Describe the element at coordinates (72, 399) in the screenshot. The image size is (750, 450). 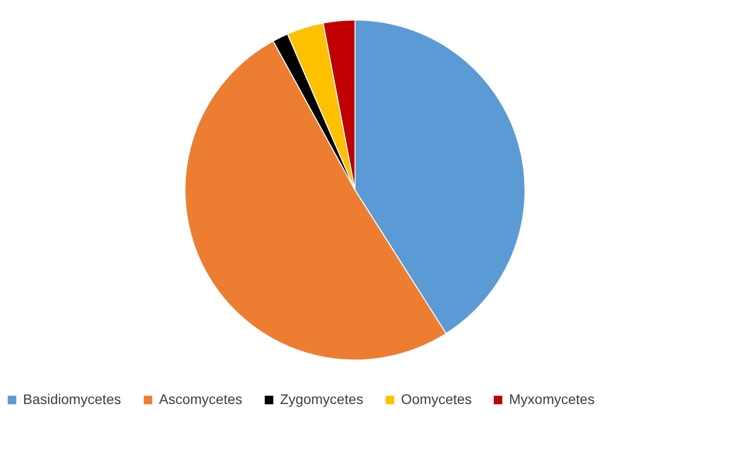
I see `legend-label: Basidiomycetes` at that location.